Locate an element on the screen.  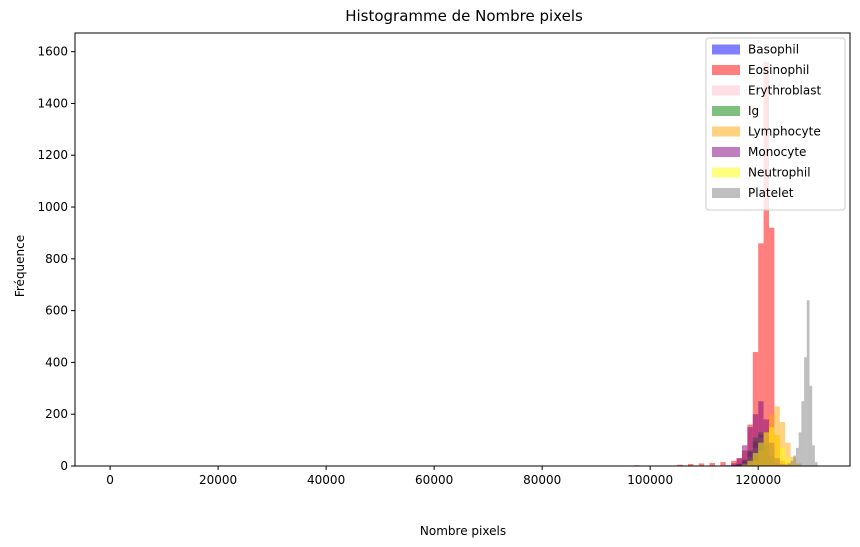
x-tick-label-2: 40000 is located at coordinates (326, 480).